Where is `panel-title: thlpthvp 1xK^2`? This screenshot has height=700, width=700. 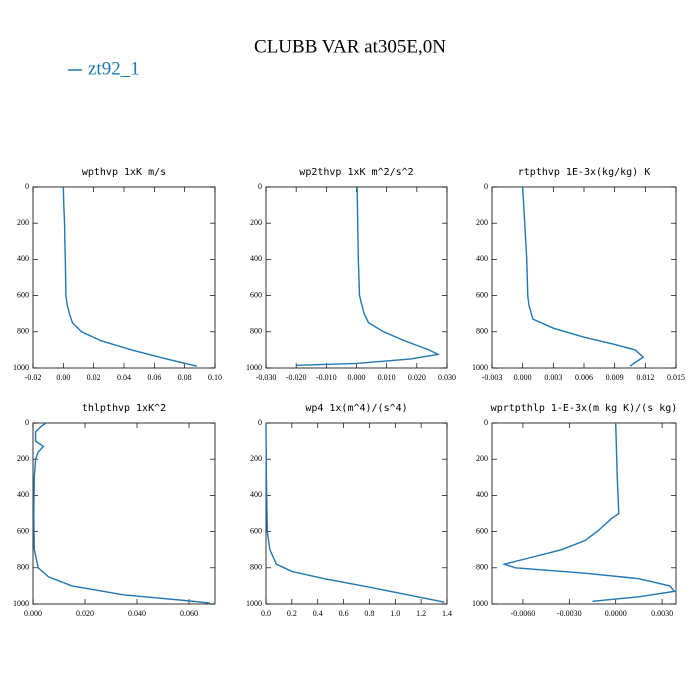
panel-title: thlpthvp 1xK^2 is located at coordinates (124, 408).